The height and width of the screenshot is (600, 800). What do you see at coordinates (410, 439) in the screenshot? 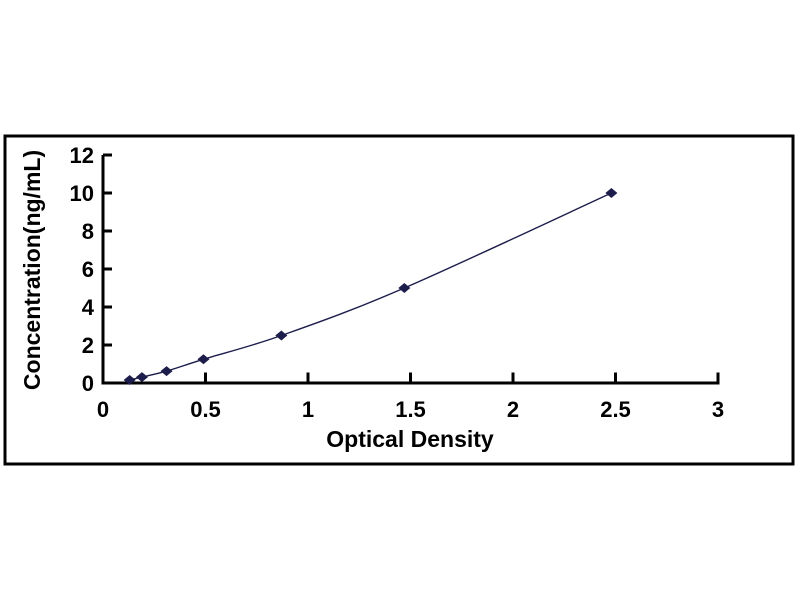
I see `x-axis-title: Optical Density` at bounding box center [410, 439].